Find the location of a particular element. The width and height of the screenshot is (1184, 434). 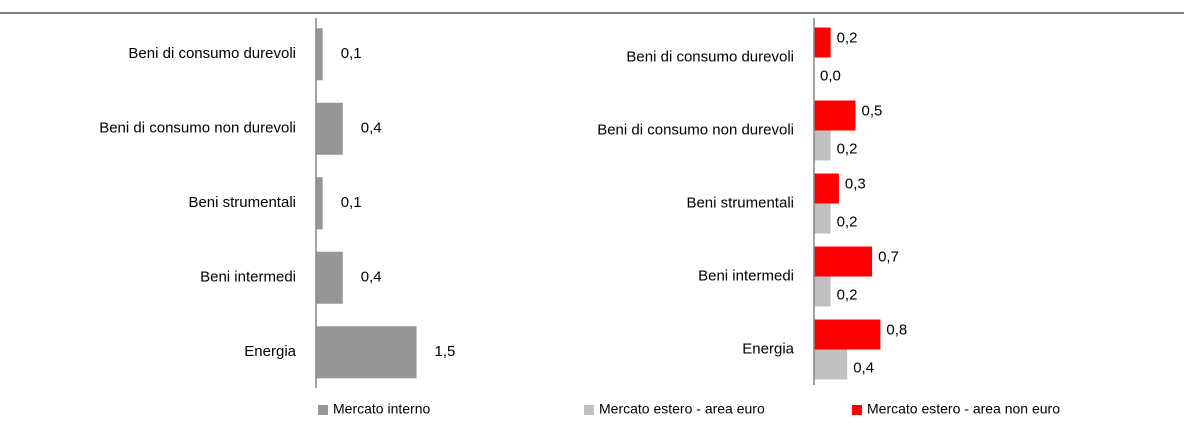

data-label: 0,8 is located at coordinates (896, 329).